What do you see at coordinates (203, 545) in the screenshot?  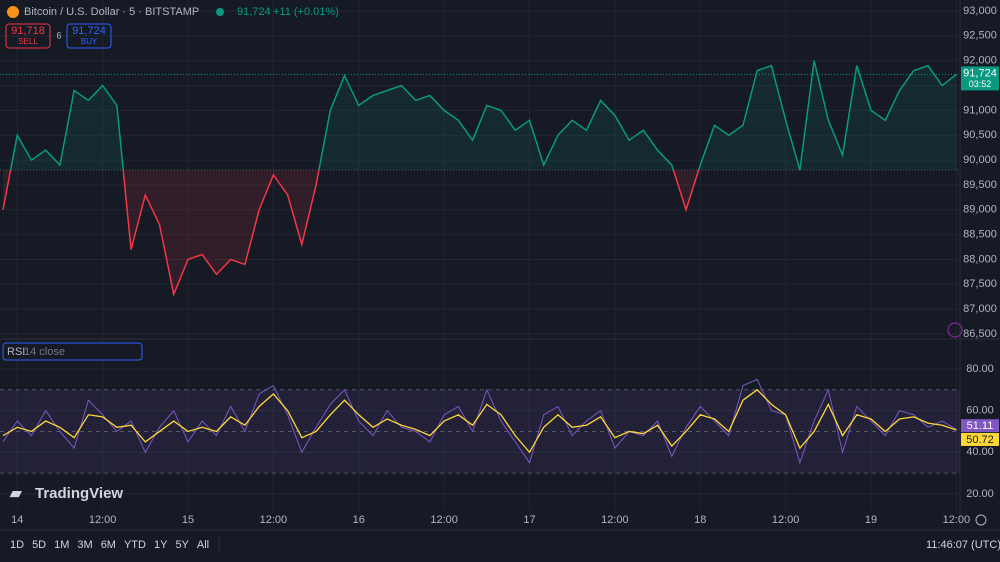 I see `range-button: All` at bounding box center [203, 545].